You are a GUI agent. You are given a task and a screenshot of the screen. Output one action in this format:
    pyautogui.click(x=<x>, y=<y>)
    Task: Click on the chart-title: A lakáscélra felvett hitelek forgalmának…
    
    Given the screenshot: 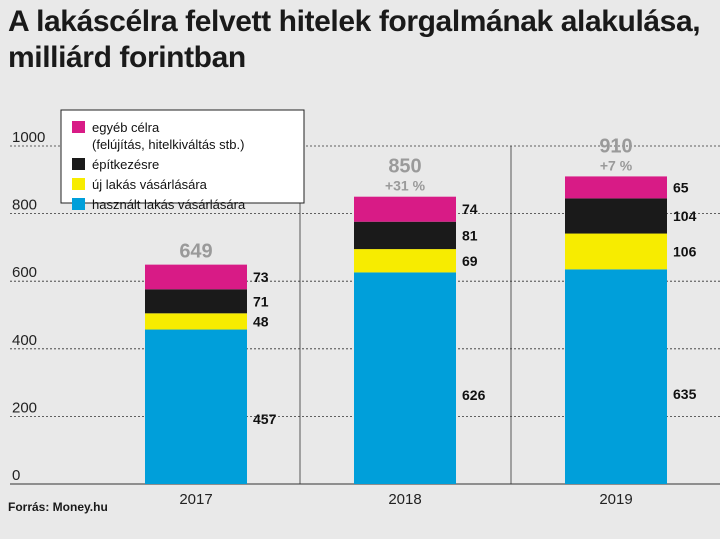 What is the action you would take?
    pyautogui.click(x=354, y=39)
    